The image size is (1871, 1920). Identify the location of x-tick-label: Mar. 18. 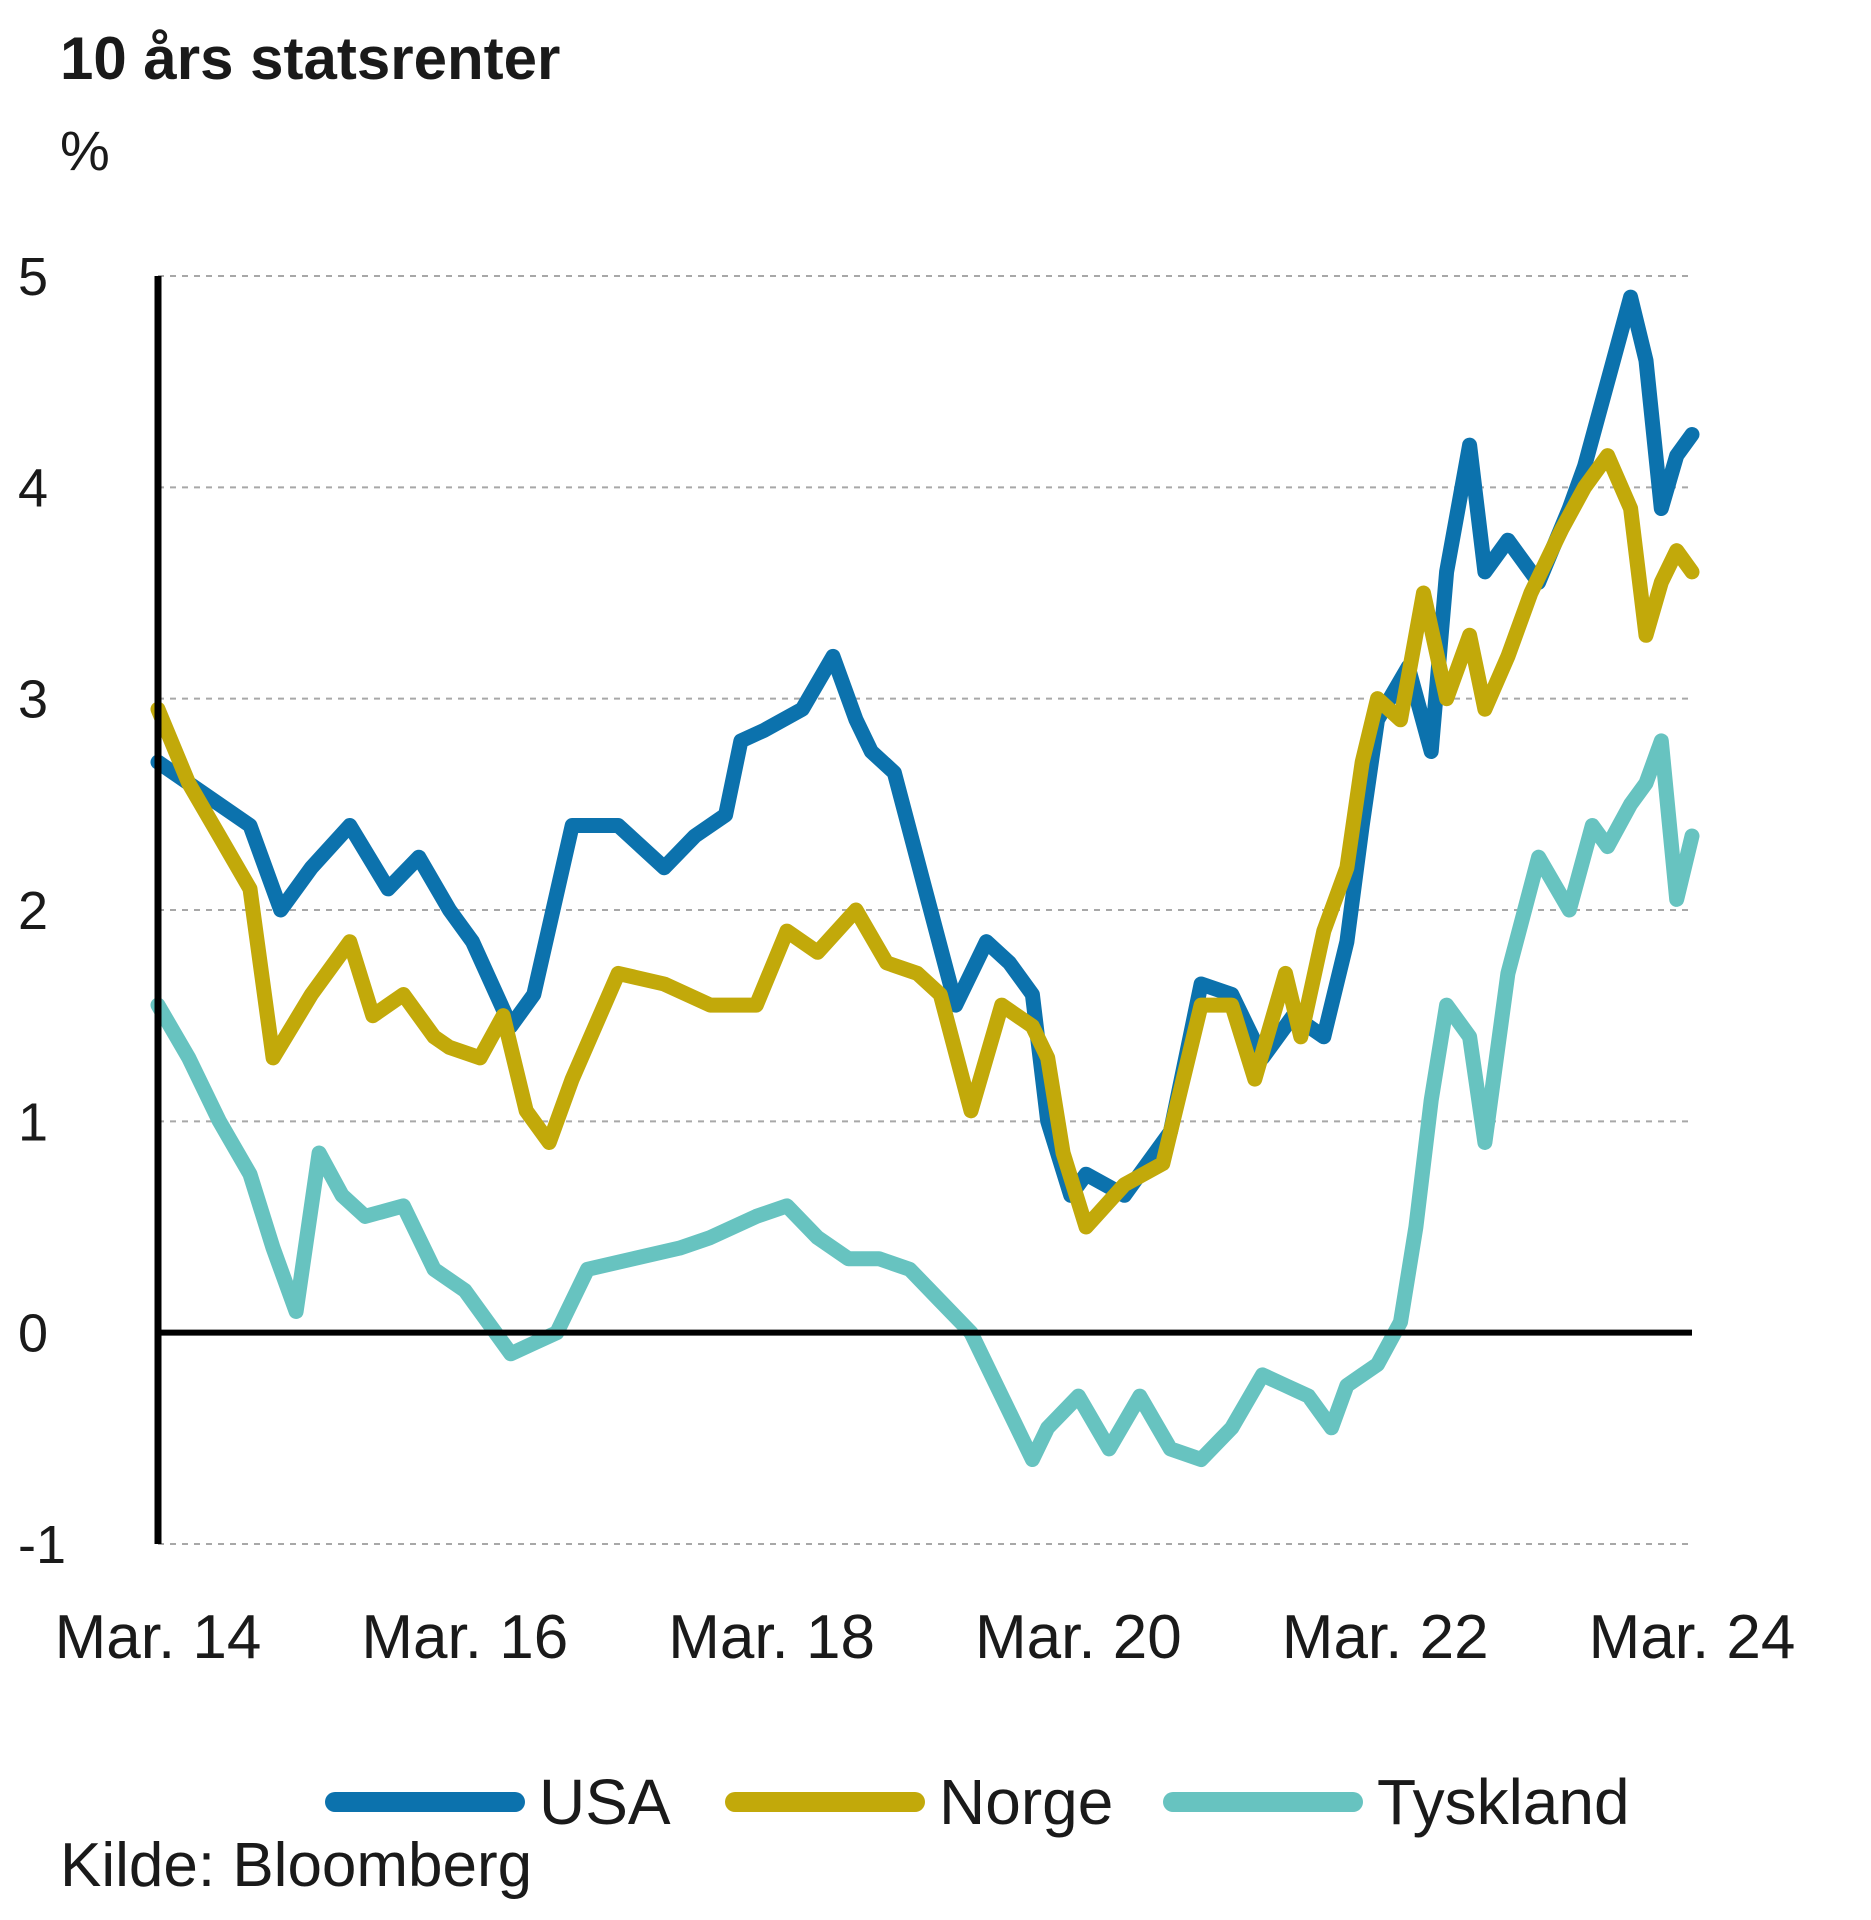
(771, 1637).